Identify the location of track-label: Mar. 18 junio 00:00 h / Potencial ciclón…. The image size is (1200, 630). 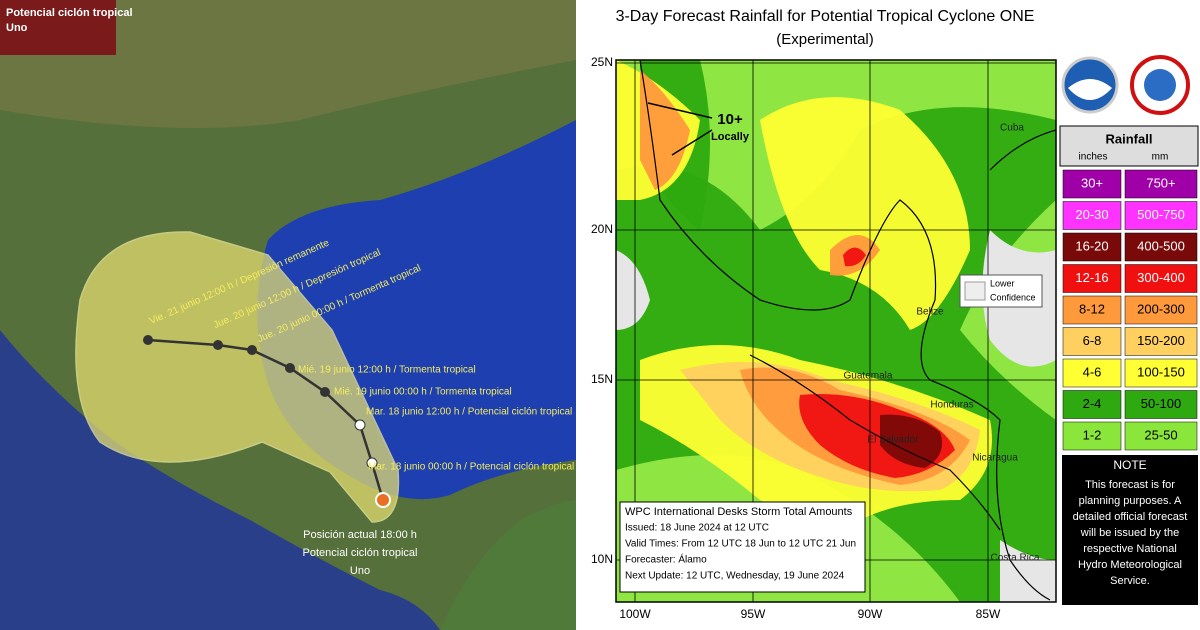
(471, 467).